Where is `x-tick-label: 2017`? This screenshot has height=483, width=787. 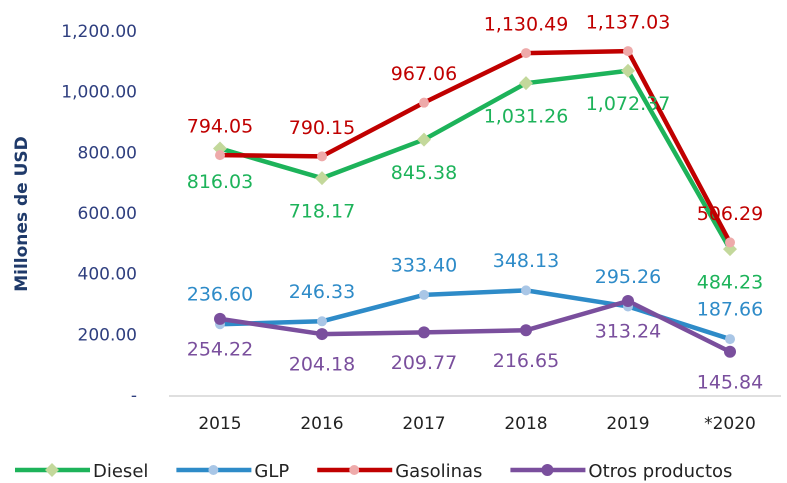
x-tick-label: 2017 is located at coordinates (423, 424).